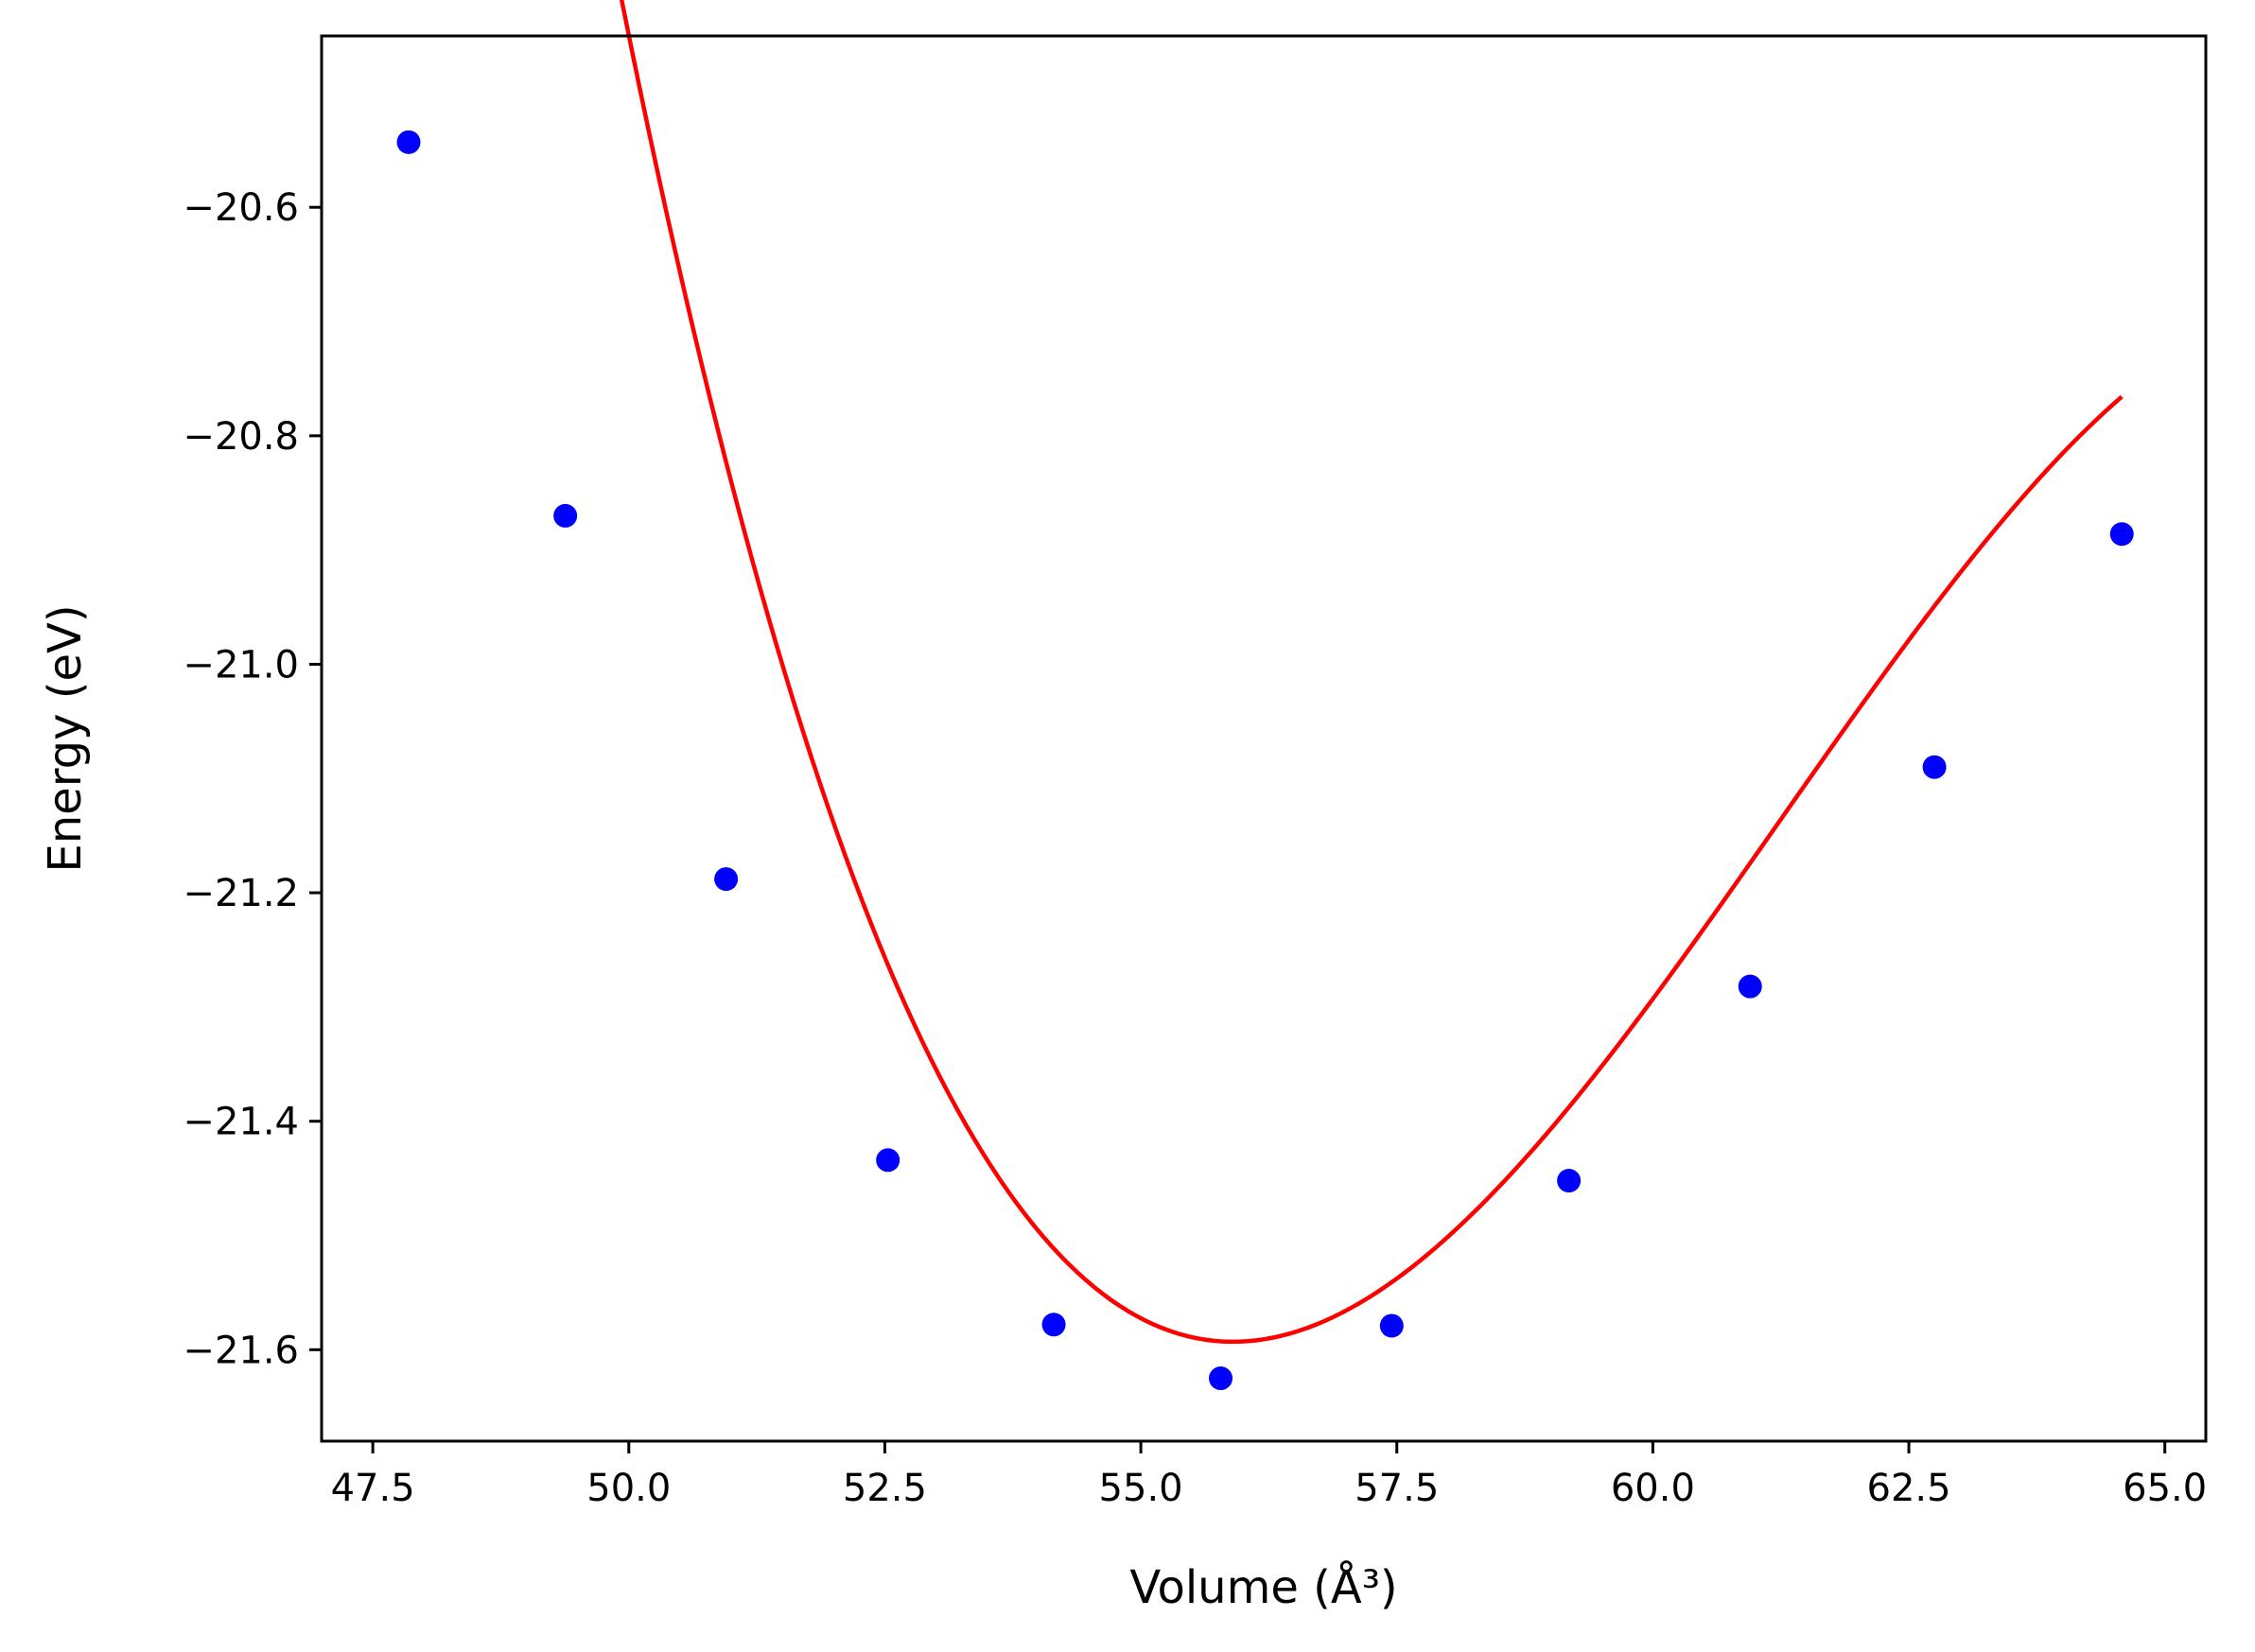  What do you see at coordinates (252, 779) in the screenshot?
I see `y-axis-ticks: −20.6 −20.8 −21.0 −21.2 −21.4 −21.6` at bounding box center [252, 779].